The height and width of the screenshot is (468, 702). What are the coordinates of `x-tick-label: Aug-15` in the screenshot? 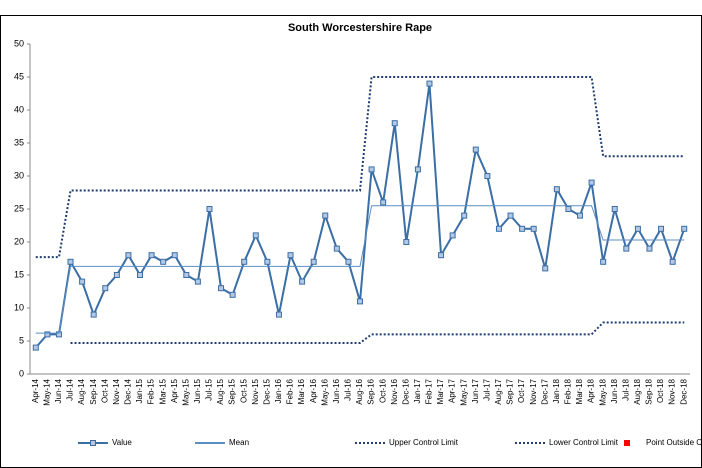 It's located at (220, 391).